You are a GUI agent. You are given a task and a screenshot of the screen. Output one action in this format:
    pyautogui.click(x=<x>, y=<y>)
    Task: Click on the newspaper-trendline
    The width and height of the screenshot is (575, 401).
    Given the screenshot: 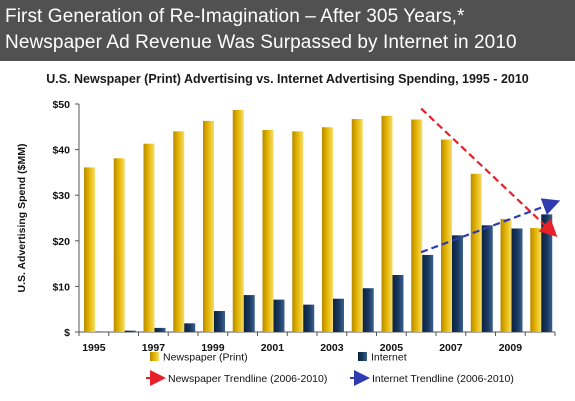 What is the action you would take?
    pyautogui.click(x=489, y=172)
    